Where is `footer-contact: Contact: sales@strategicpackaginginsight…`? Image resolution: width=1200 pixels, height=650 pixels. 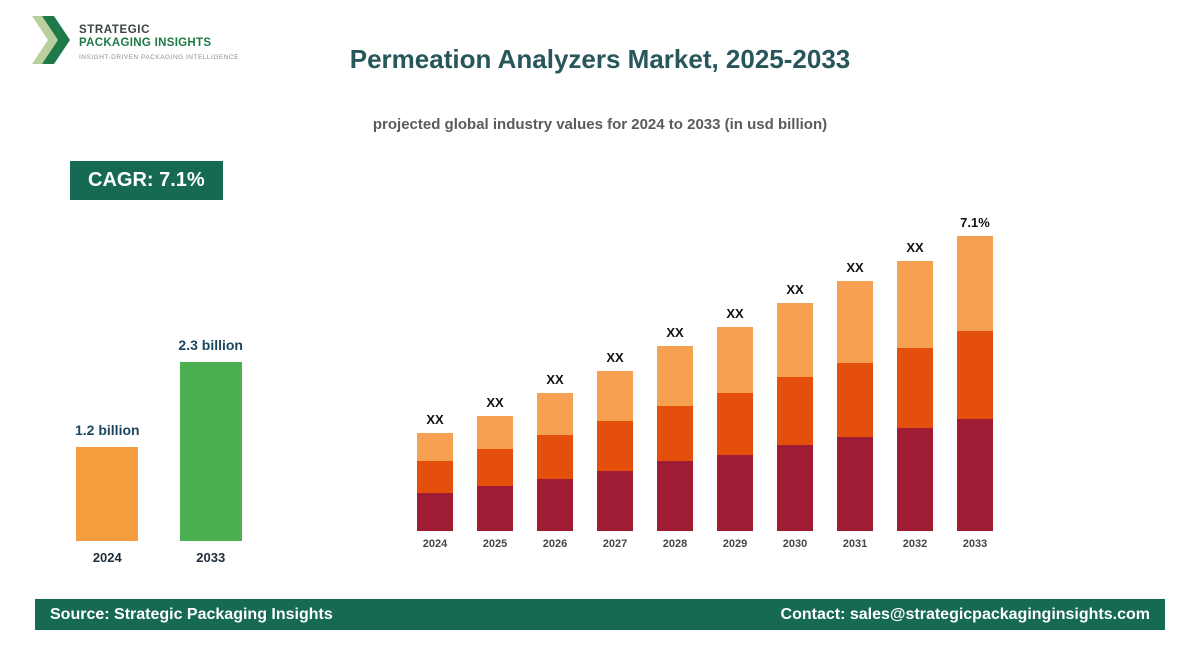
footer-contact: Contact: sales@strategicpackaginginsight… is located at coordinates (965, 614).